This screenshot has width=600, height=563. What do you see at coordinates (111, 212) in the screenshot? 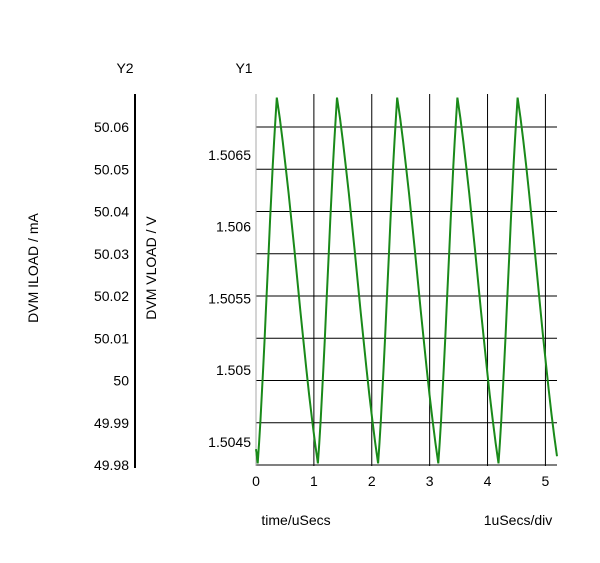
I see `y2-tick-label: 50.04` at bounding box center [111, 212].